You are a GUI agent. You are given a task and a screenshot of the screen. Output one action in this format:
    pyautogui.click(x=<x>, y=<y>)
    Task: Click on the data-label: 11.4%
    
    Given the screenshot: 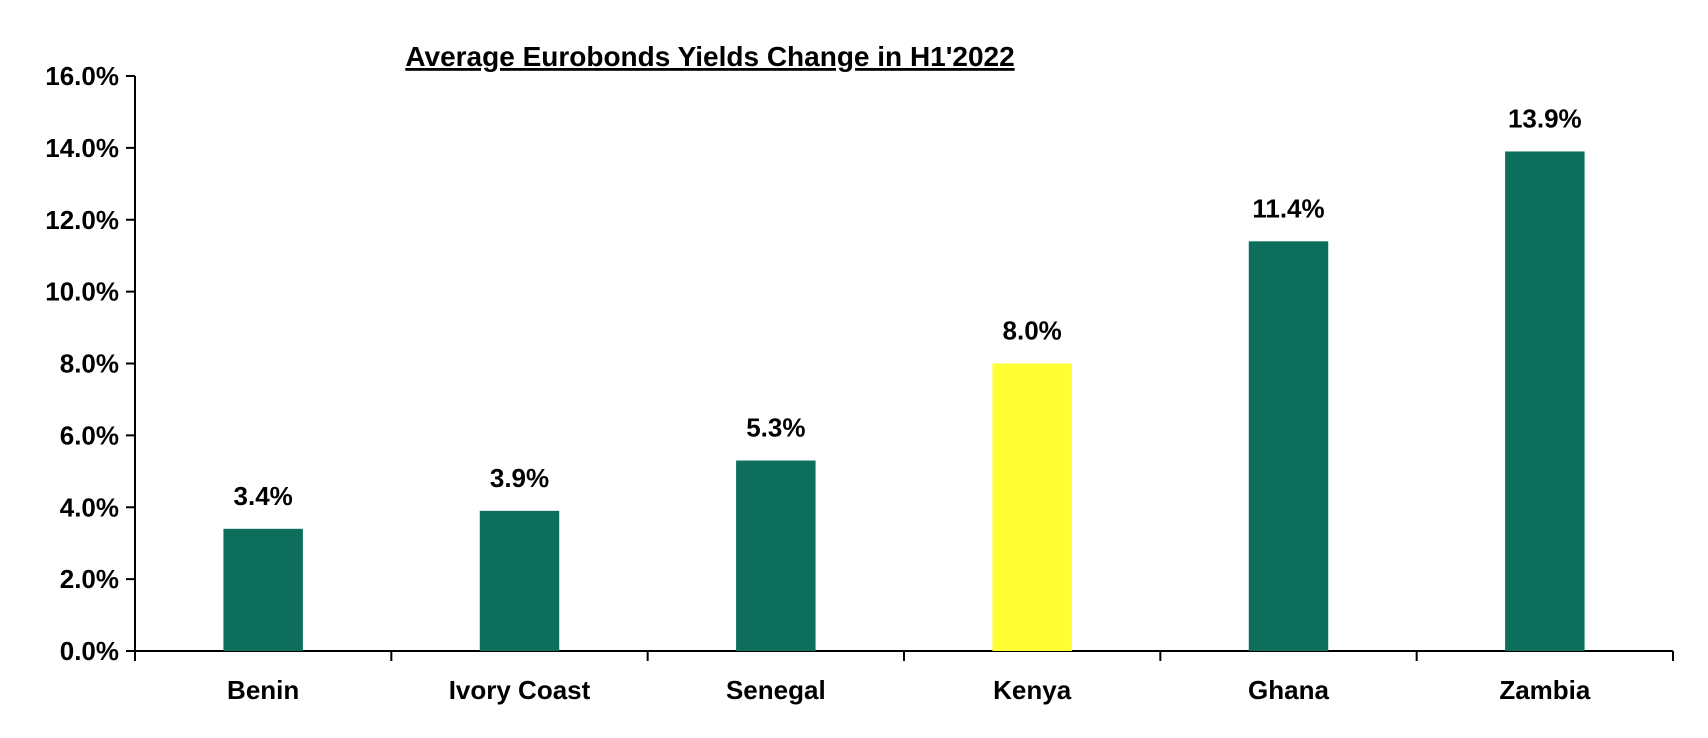 What is the action you would take?
    pyautogui.click(x=1288, y=208)
    